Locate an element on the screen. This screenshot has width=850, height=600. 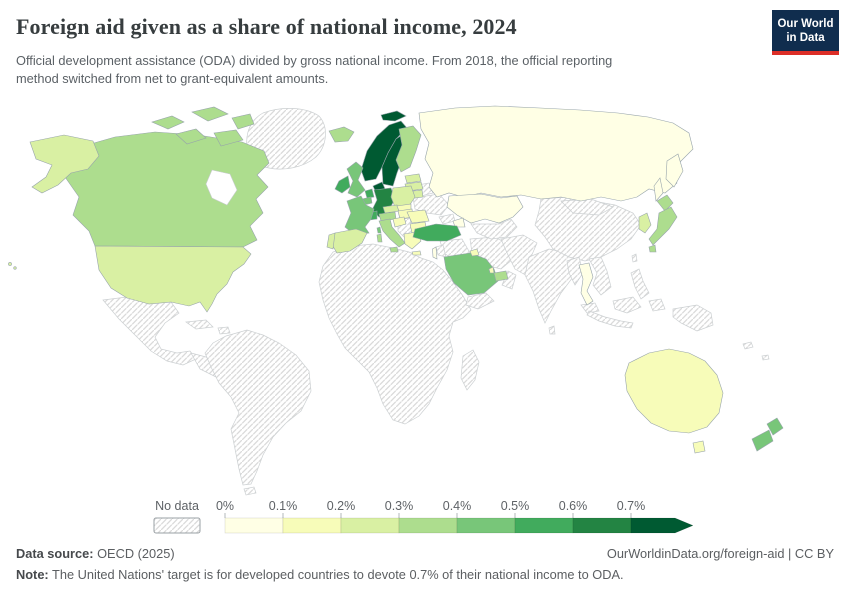
map-country-kazakhstan is located at coordinates (485, 208).